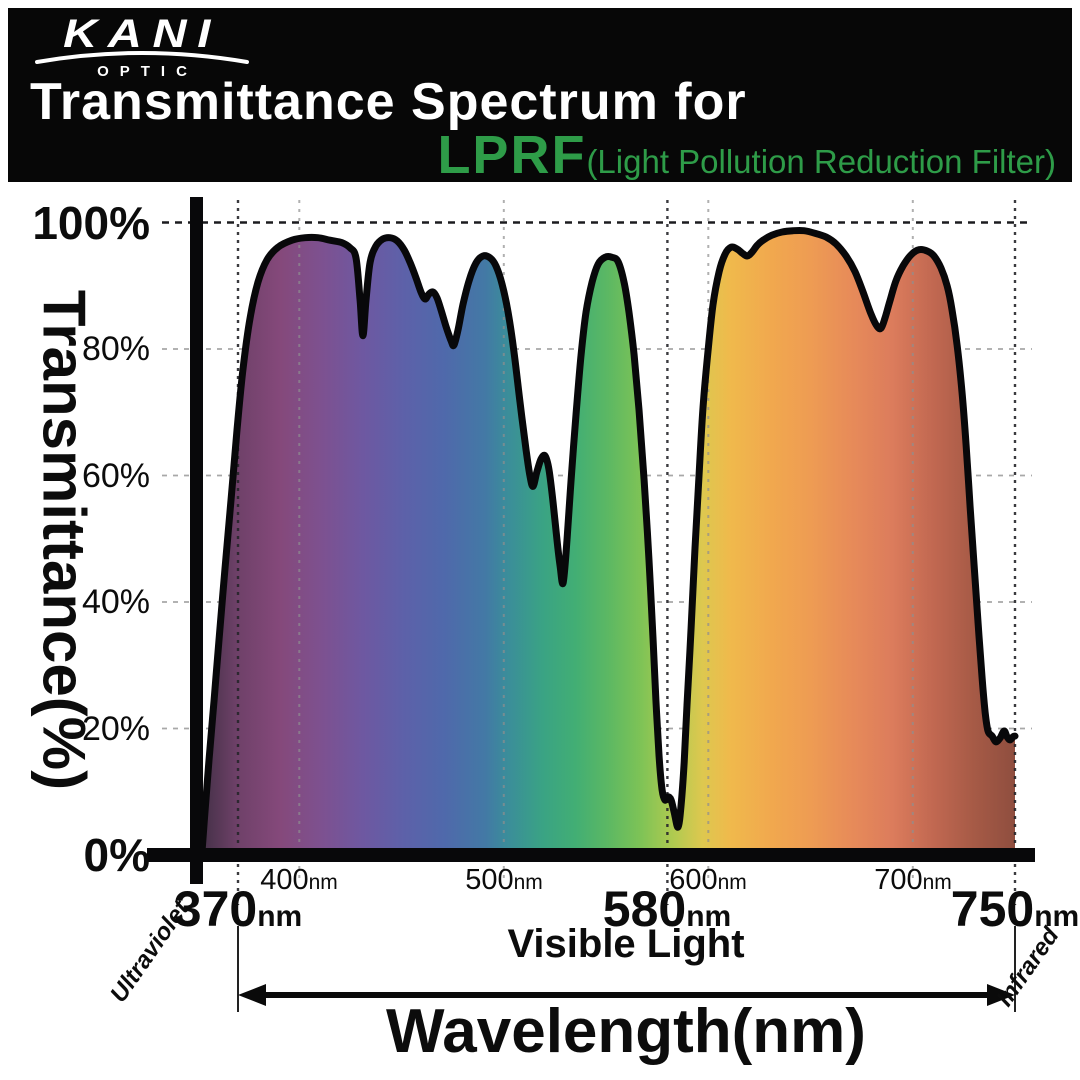 This screenshot has height=1080, width=1080. What do you see at coordinates (252, 995) in the screenshot?
I see `arrowhead-left-icon` at bounding box center [252, 995].